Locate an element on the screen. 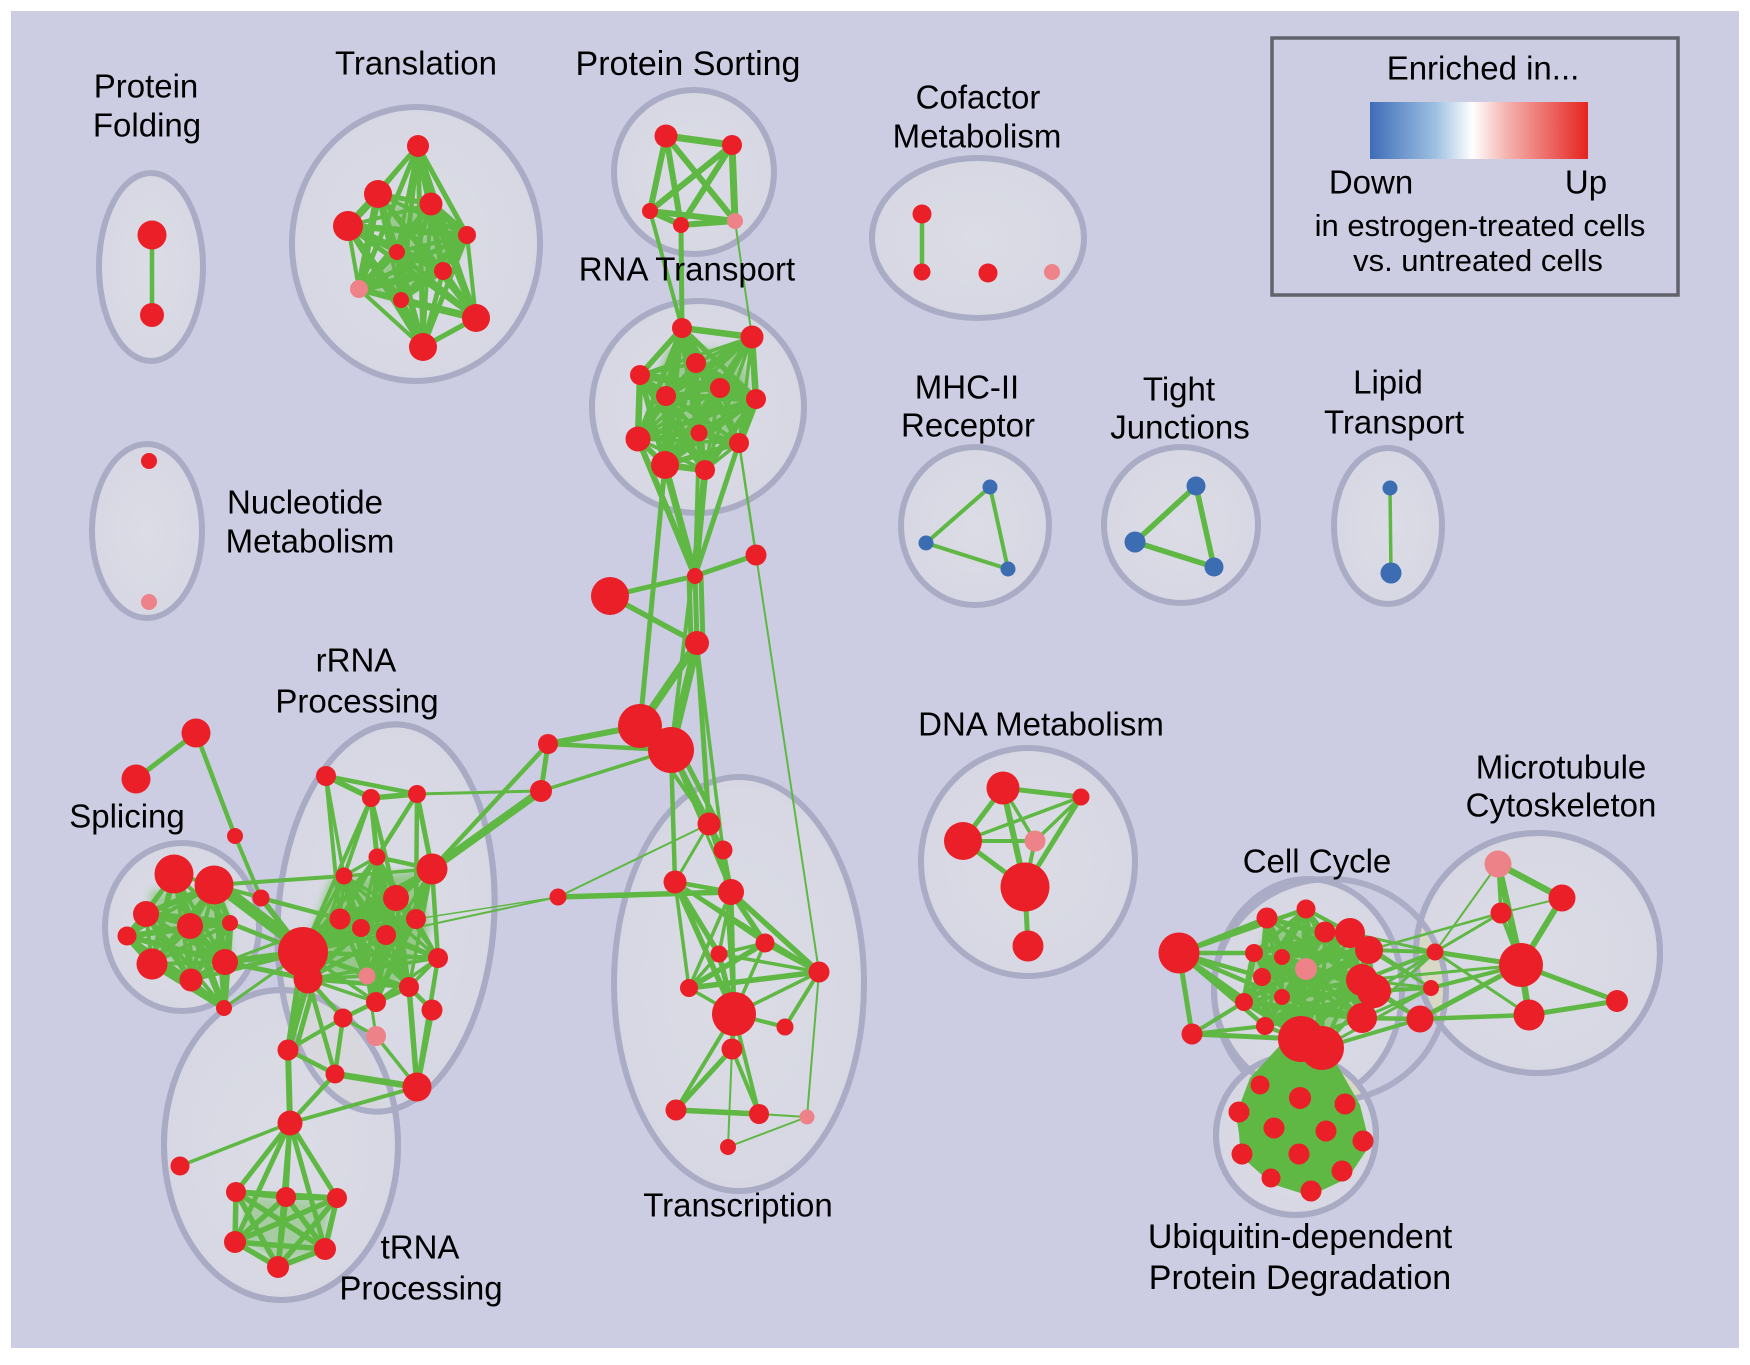 The height and width of the screenshot is (1365, 1750). svg-text: Protein Sorting is located at coordinates (688, 64).